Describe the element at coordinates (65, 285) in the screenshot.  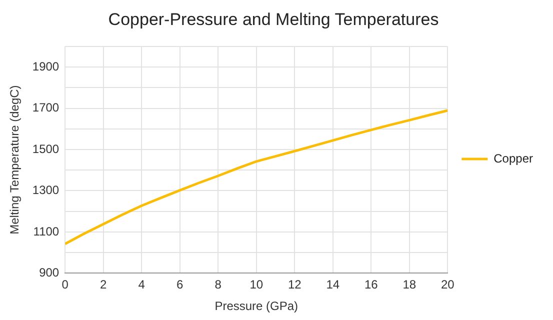
I see `x-tick-label: 0` at that location.